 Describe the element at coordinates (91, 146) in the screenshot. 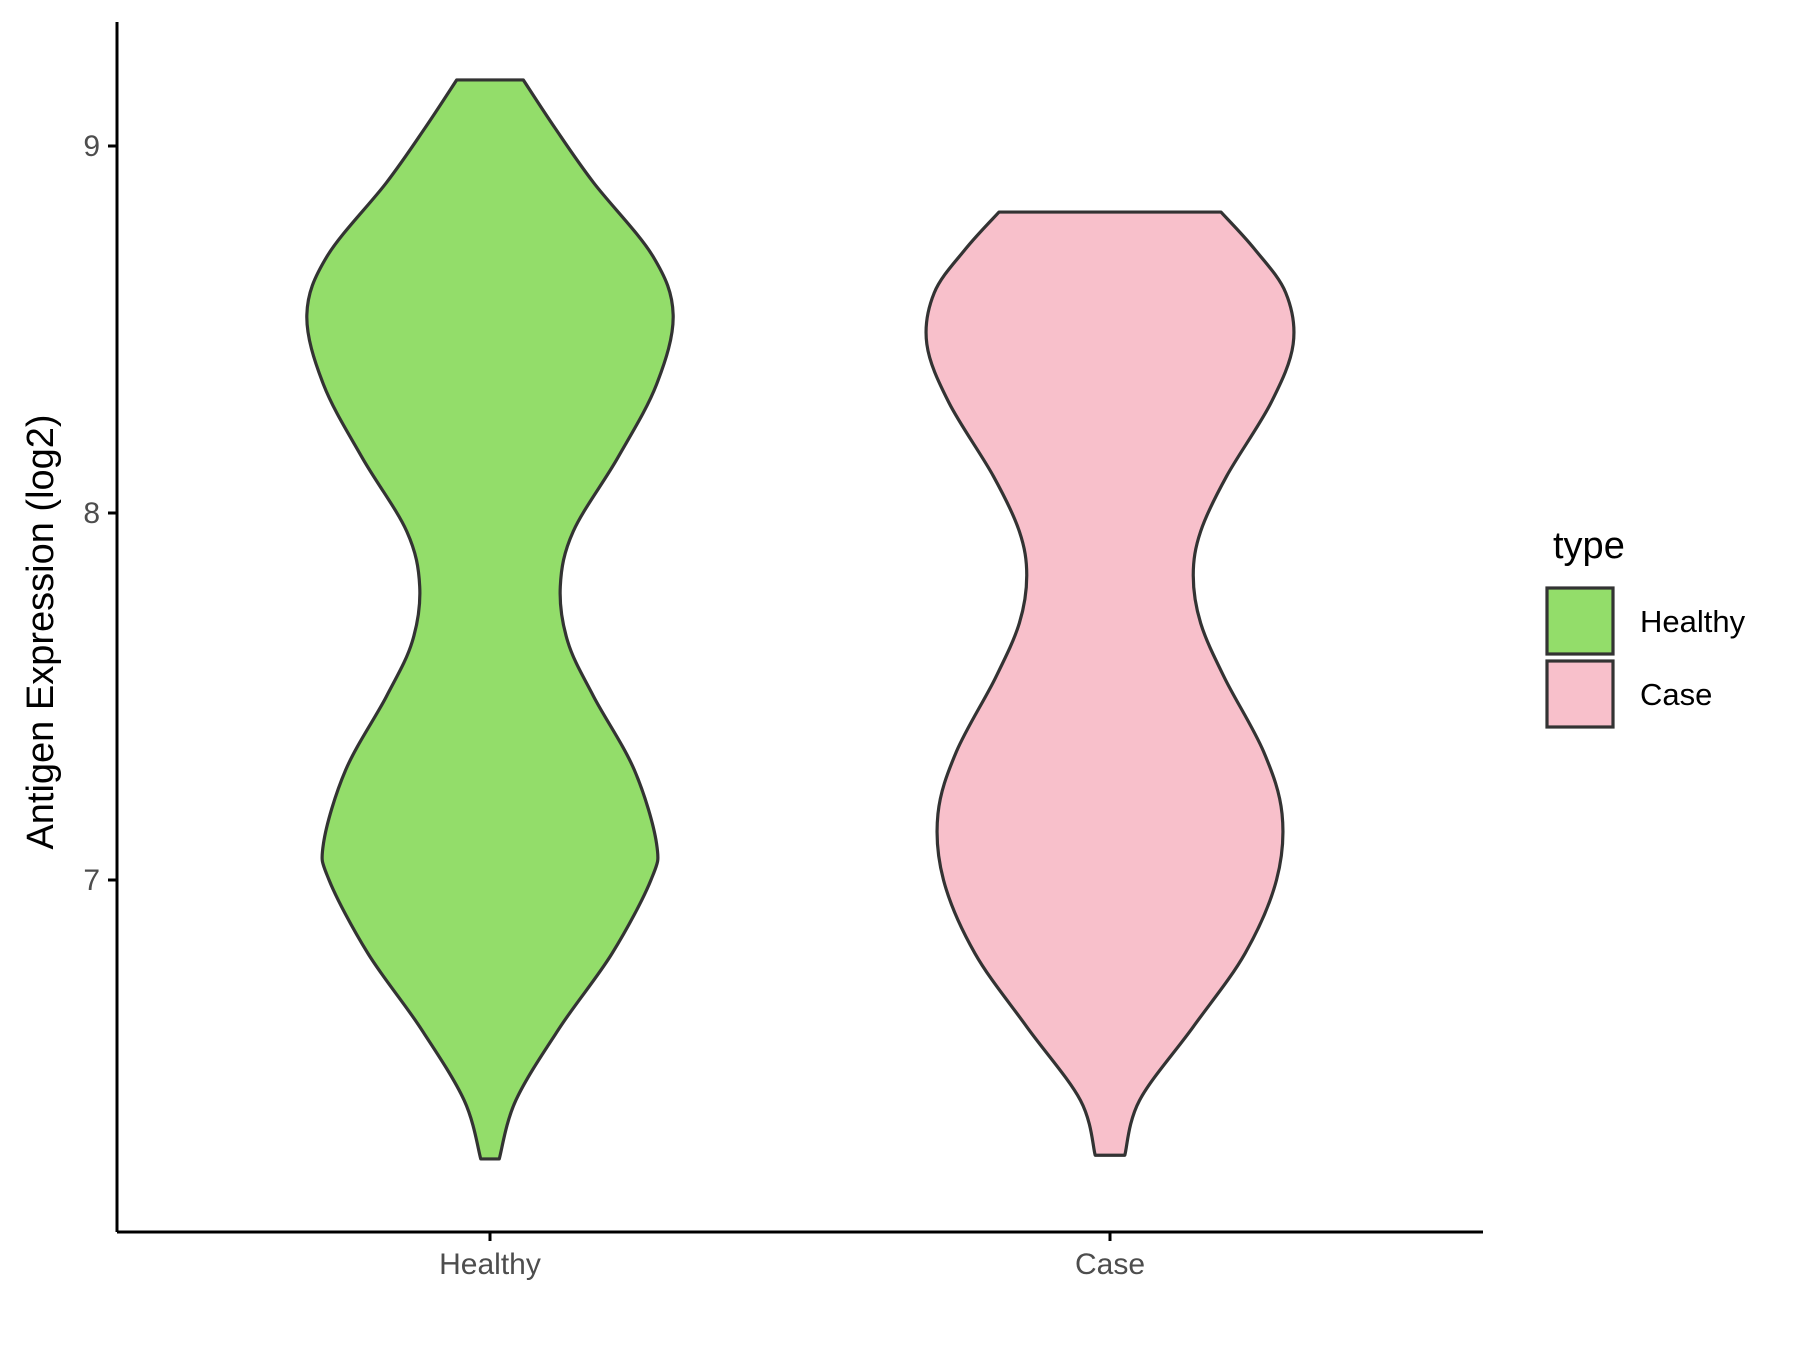

I see `y-tick-label: 9` at that location.